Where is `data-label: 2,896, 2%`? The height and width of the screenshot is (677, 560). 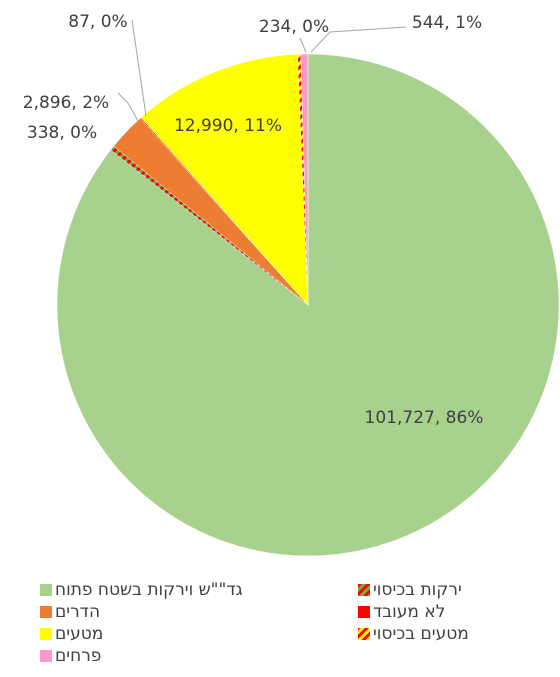
data-label: 2,896, 2% is located at coordinates (66, 103).